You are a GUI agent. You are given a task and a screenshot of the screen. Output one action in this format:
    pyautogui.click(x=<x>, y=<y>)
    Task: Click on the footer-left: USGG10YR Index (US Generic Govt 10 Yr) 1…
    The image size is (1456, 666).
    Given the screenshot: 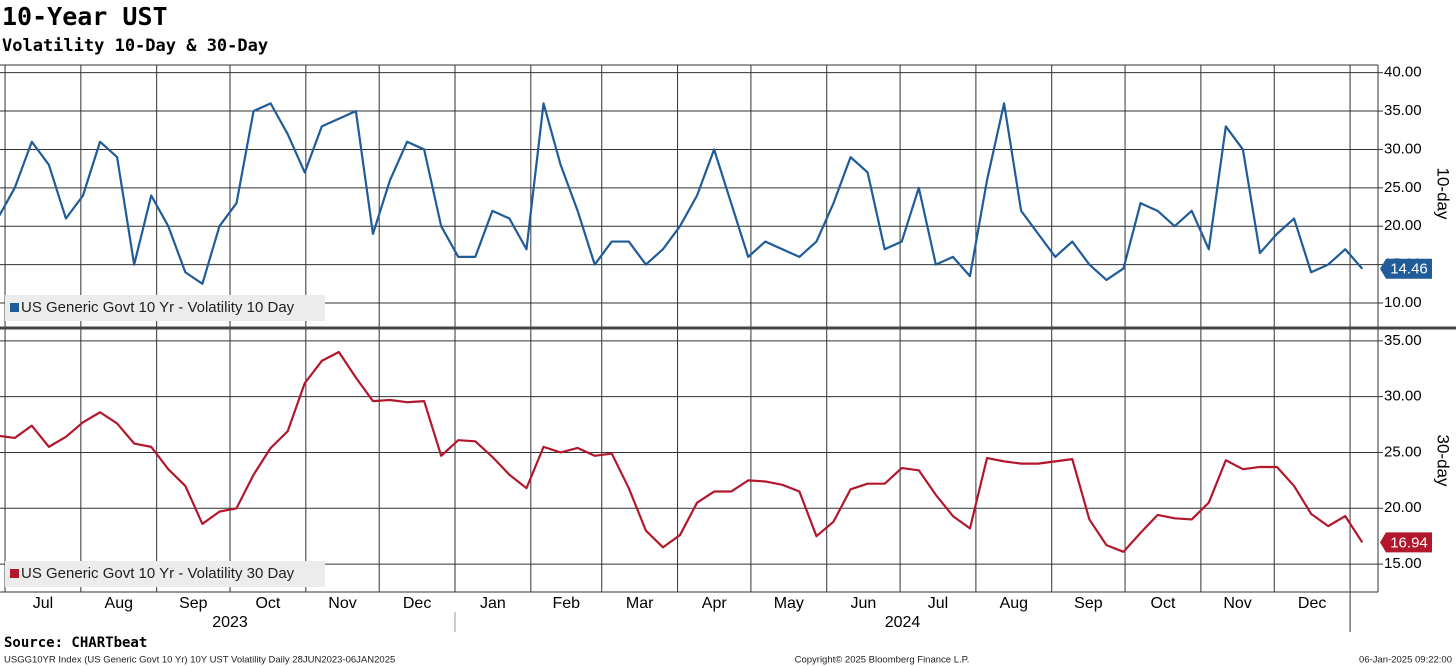 What is the action you would take?
    pyautogui.click(x=199, y=660)
    